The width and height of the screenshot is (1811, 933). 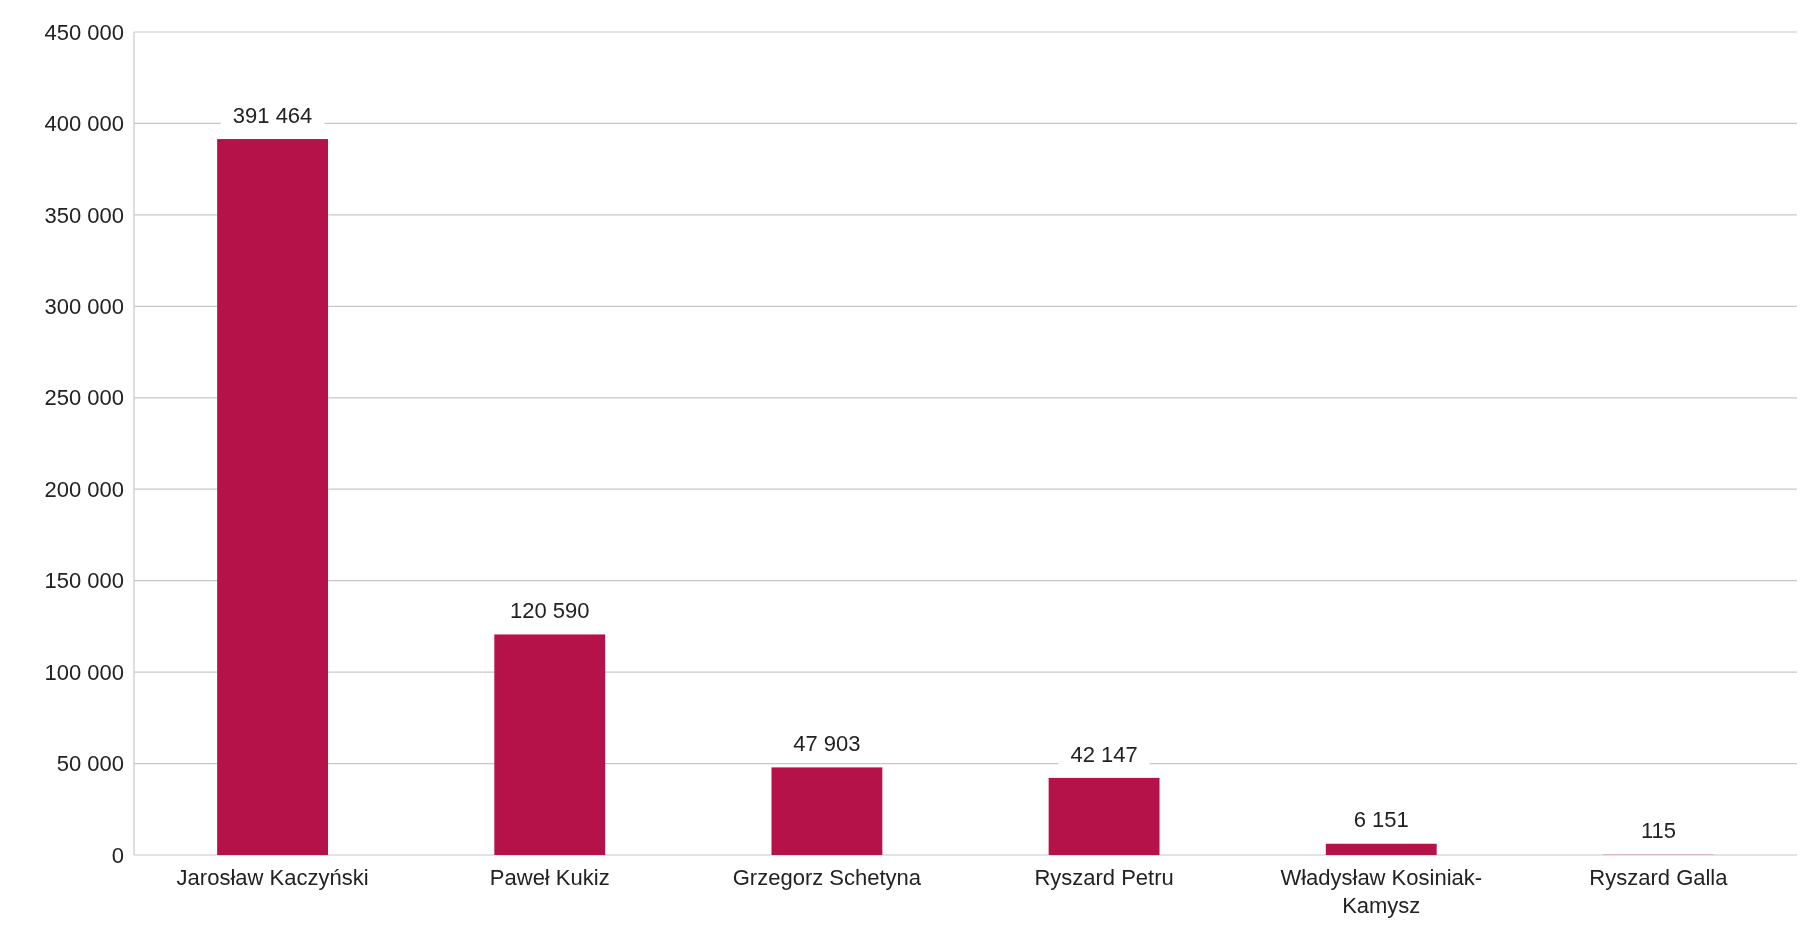 What do you see at coordinates (272, 115) in the screenshot?
I see `data-label: 391 464` at bounding box center [272, 115].